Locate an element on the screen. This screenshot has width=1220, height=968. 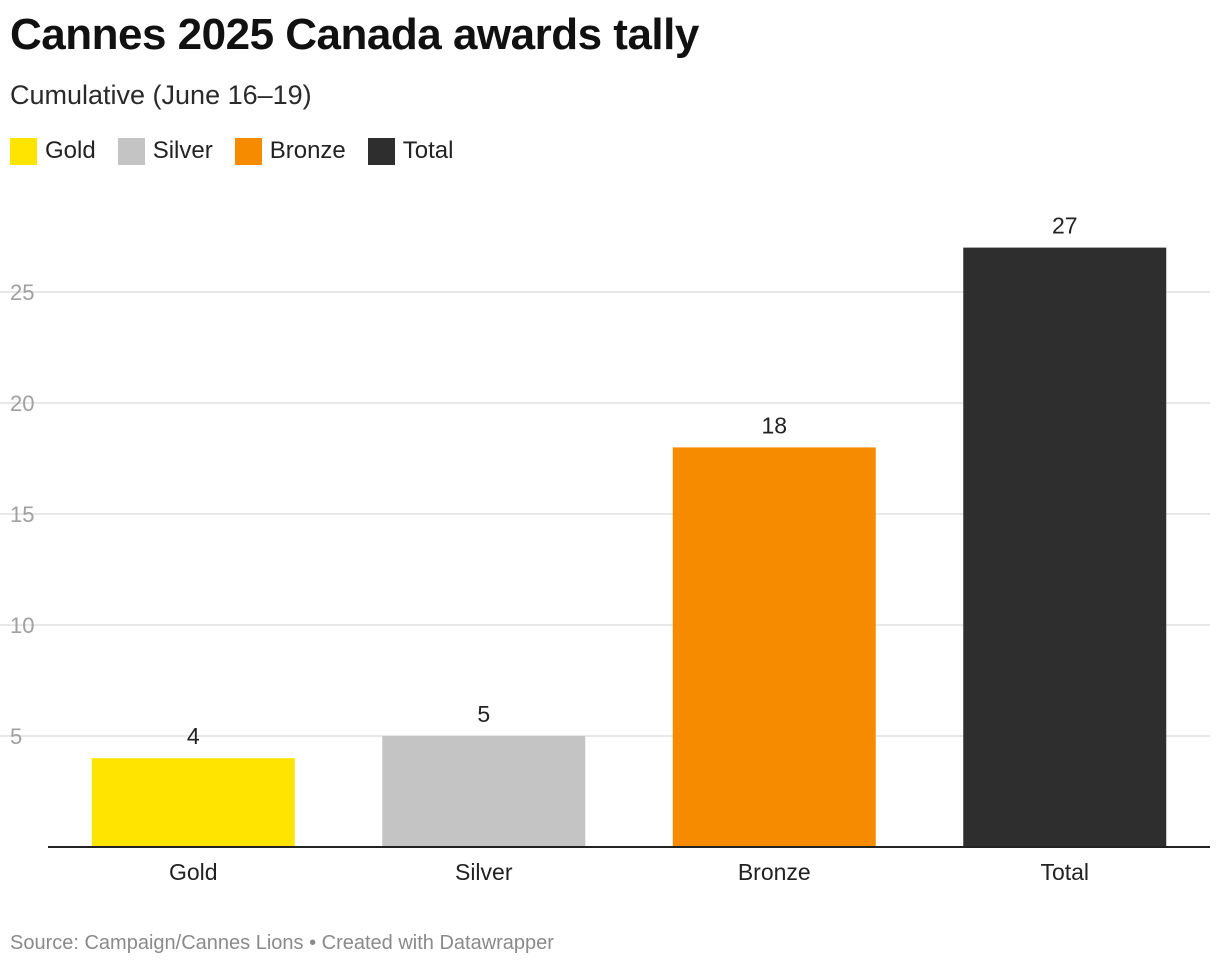
legend-item-silver: Silver is located at coordinates (165, 151).